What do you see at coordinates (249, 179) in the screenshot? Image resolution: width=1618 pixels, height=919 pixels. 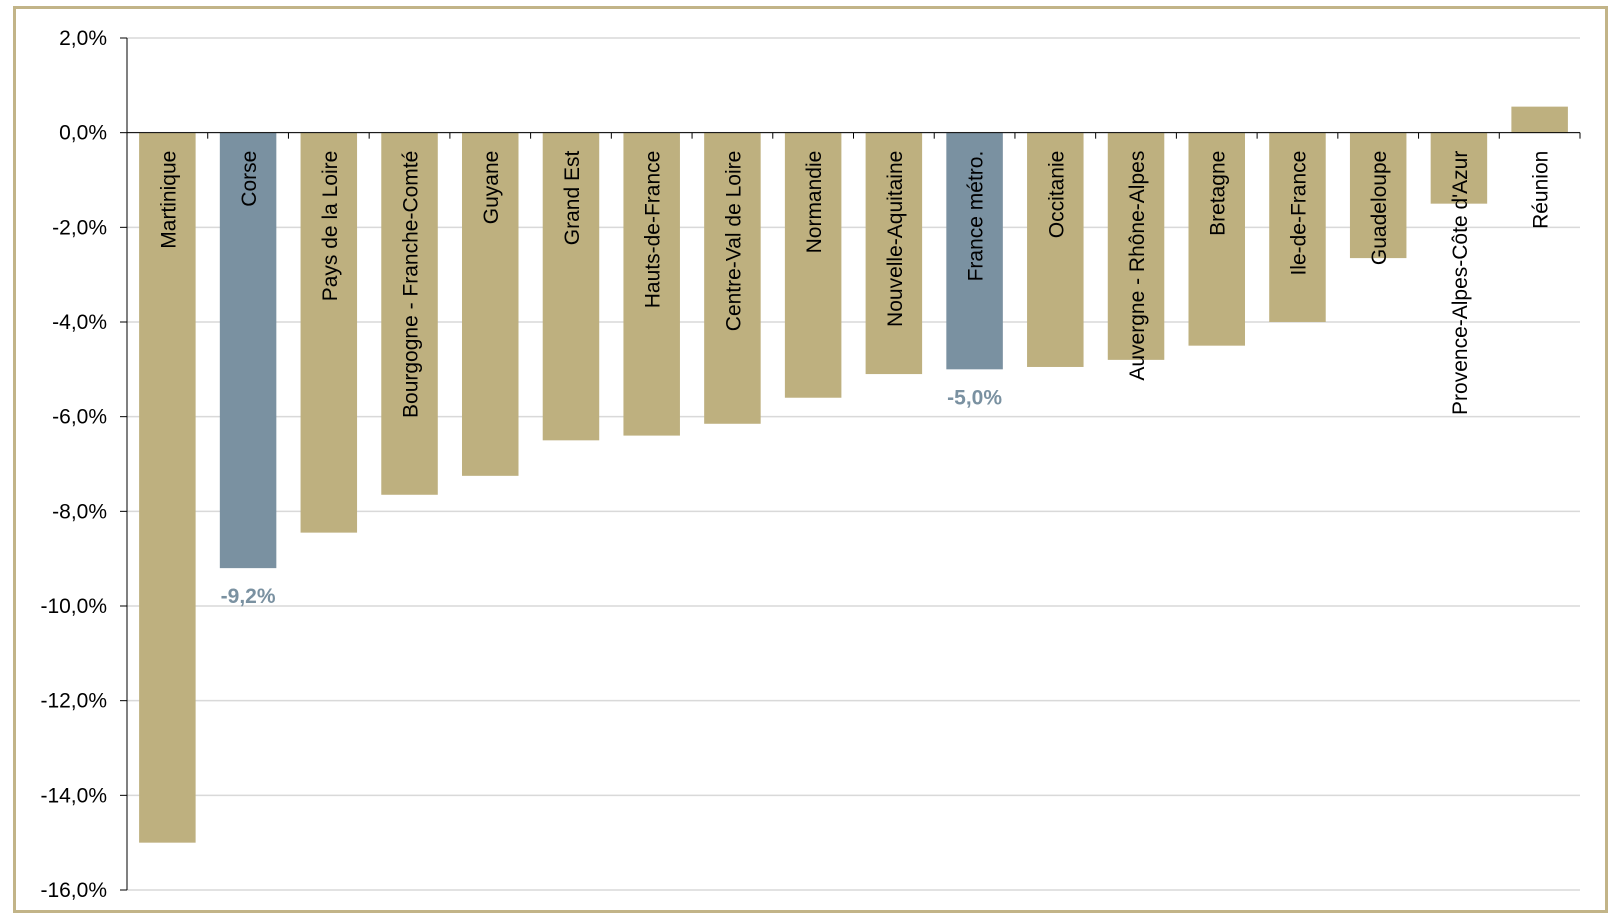 I see `category-label: Corse` at bounding box center [249, 179].